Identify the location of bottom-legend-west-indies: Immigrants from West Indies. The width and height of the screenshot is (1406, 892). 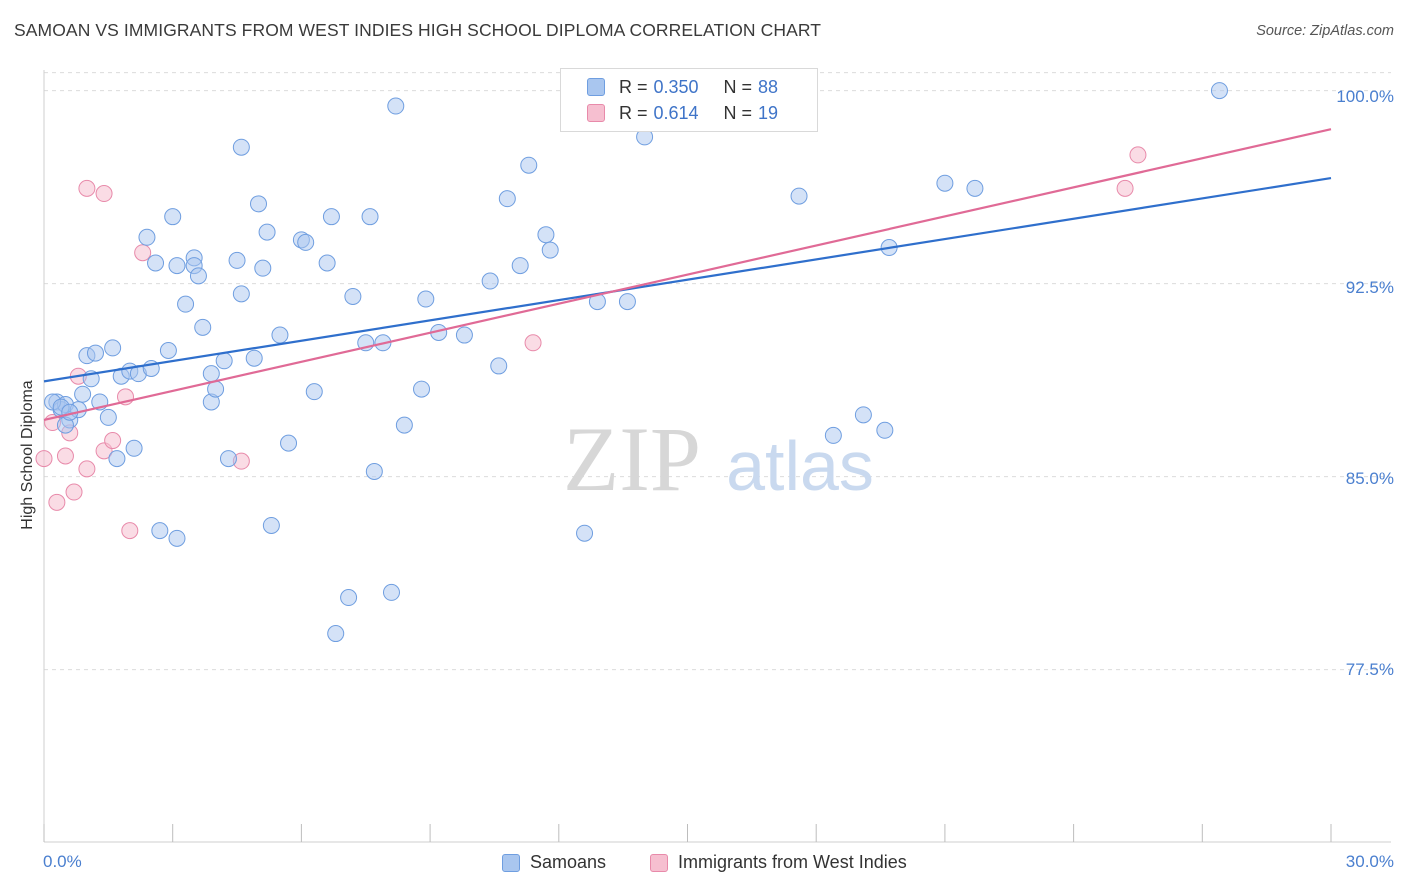
(778, 862).